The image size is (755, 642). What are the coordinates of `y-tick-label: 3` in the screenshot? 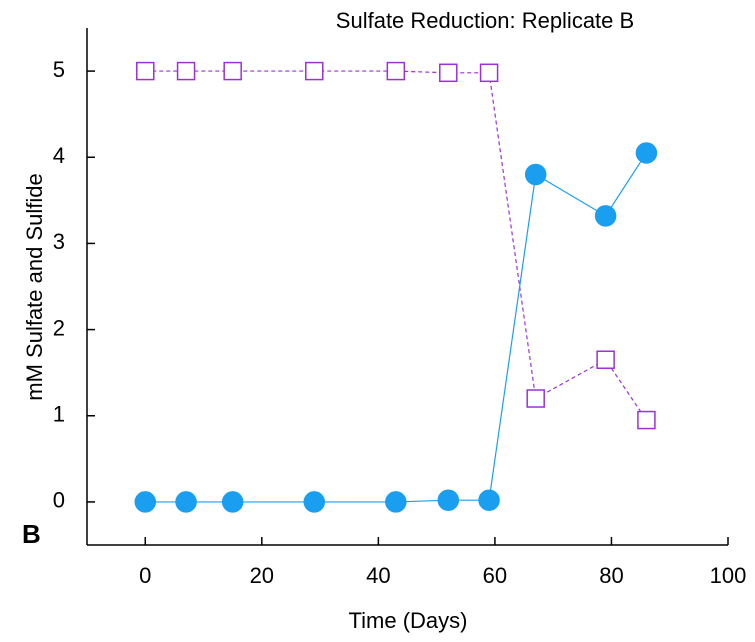 It's located at (59, 241).